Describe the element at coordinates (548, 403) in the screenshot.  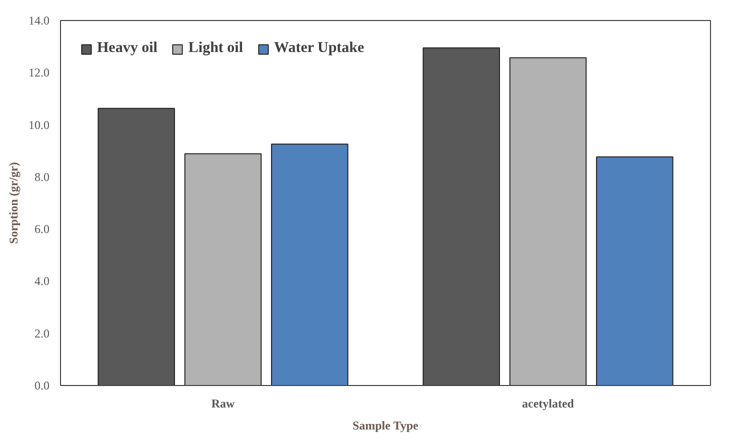
I see `x-tick-label: acetylated` at that location.